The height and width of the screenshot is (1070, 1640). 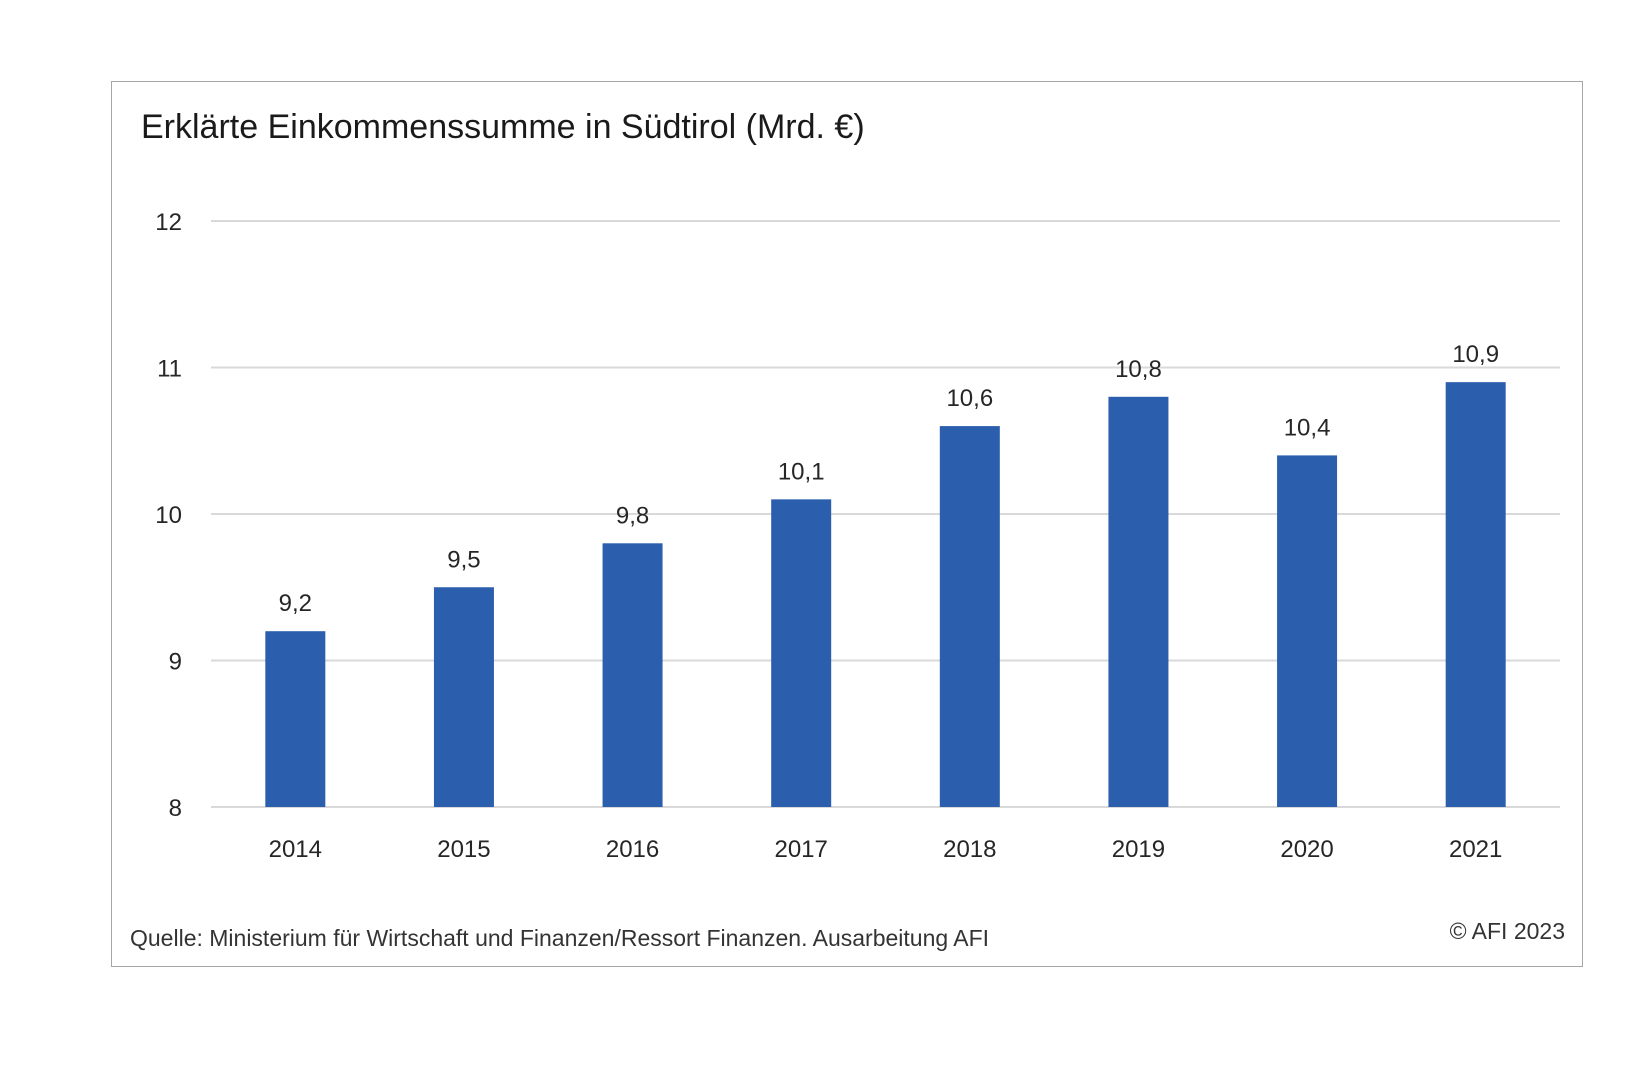 I want to click on x-tick-label-2019: 2019, so click(x=1138, y=849).